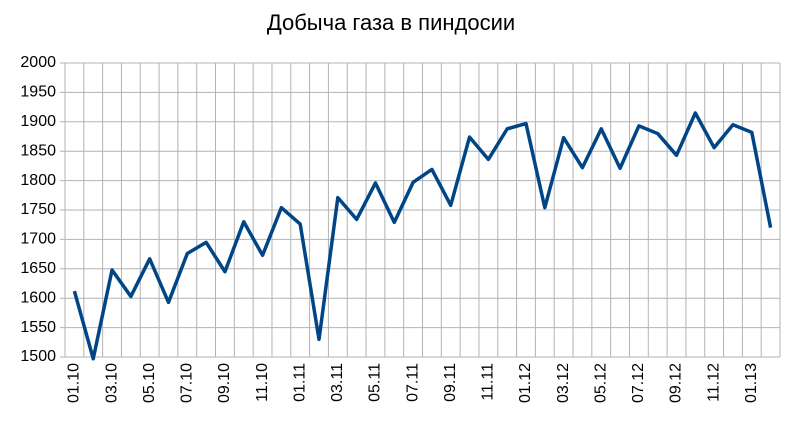  I want to click on chart-title: Добыча газа в пиндосии, so click(391, 22).